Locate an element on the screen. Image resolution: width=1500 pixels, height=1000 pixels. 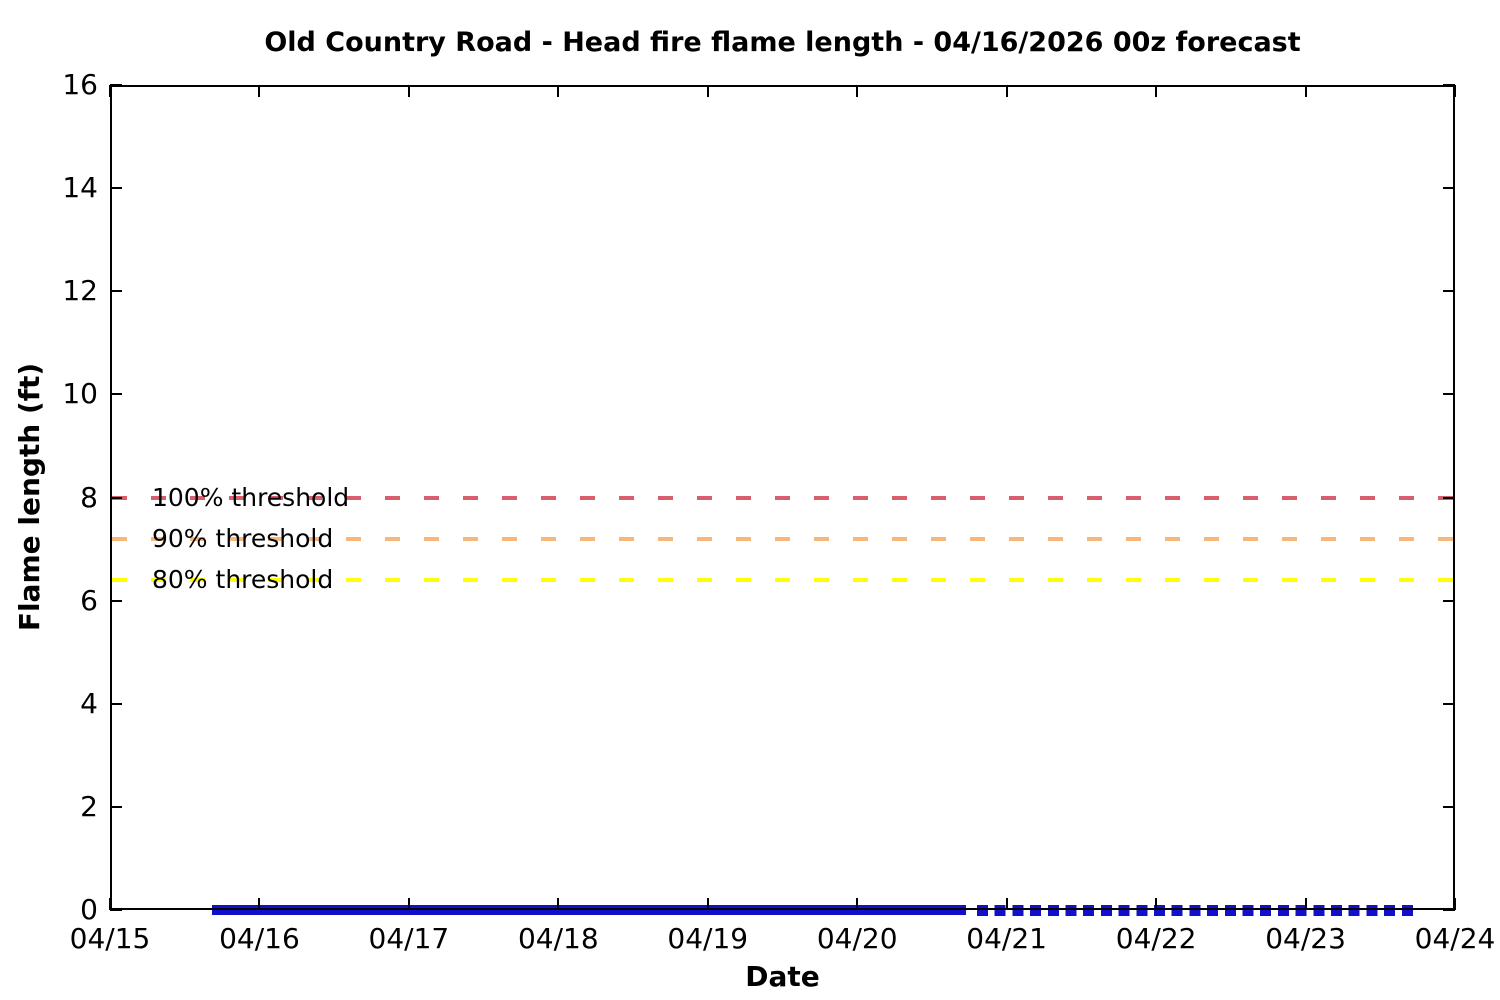
x-tick-label: 04/22 is located at coordinates (1156, 938).